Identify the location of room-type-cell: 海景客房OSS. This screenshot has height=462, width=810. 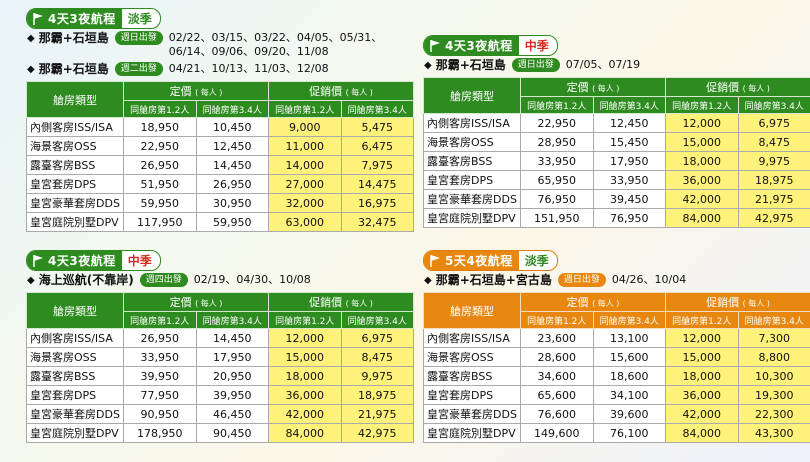
(75, 146).